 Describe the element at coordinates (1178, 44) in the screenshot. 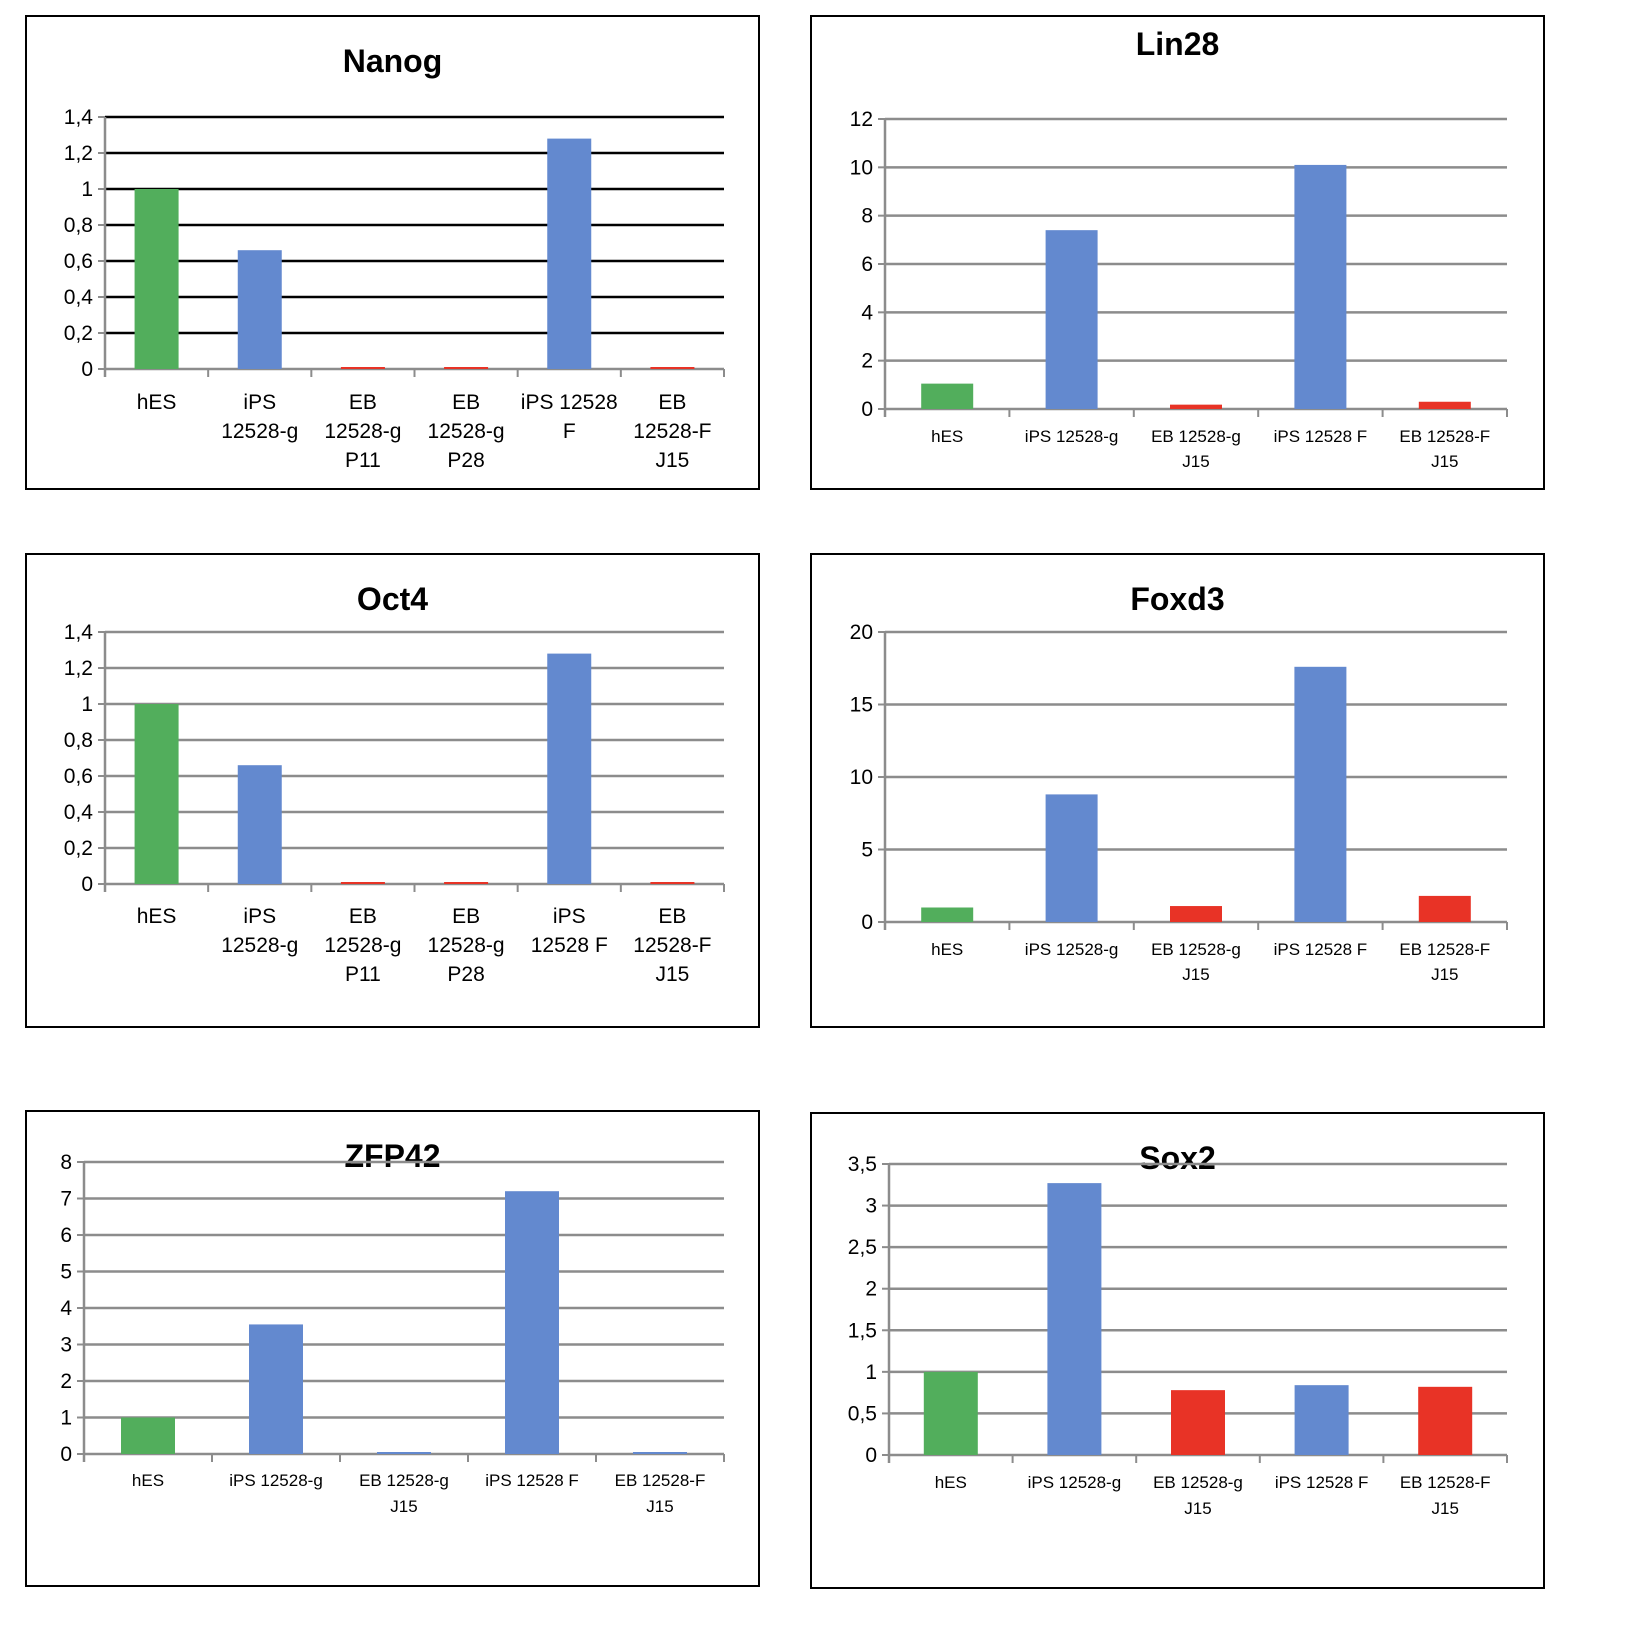

I see `chart-title-lin28: Lin28` at that location.